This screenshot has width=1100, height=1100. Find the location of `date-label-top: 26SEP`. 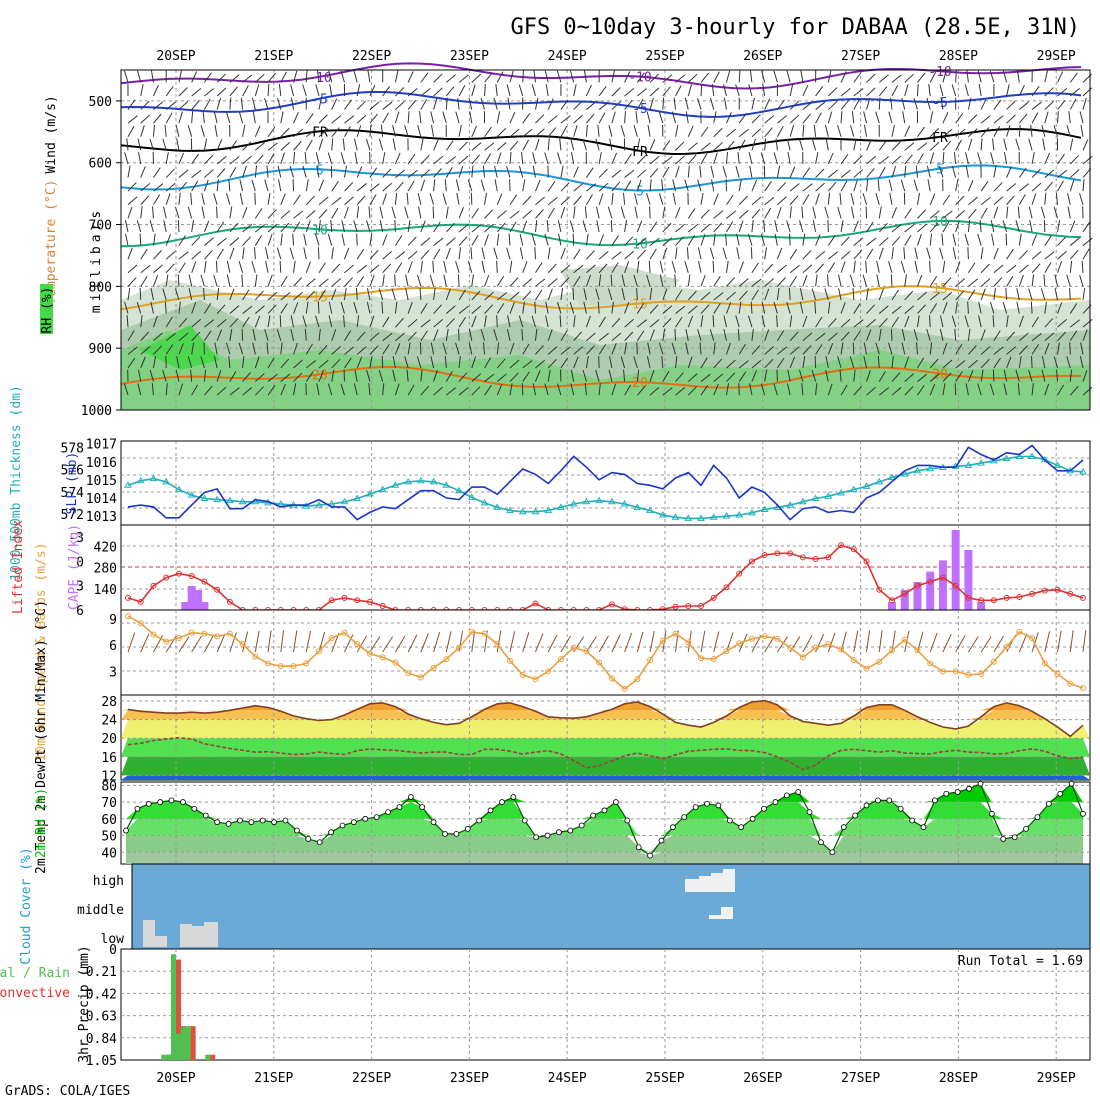

date-label-top: 26SEP is located at coordinates (762, 56).